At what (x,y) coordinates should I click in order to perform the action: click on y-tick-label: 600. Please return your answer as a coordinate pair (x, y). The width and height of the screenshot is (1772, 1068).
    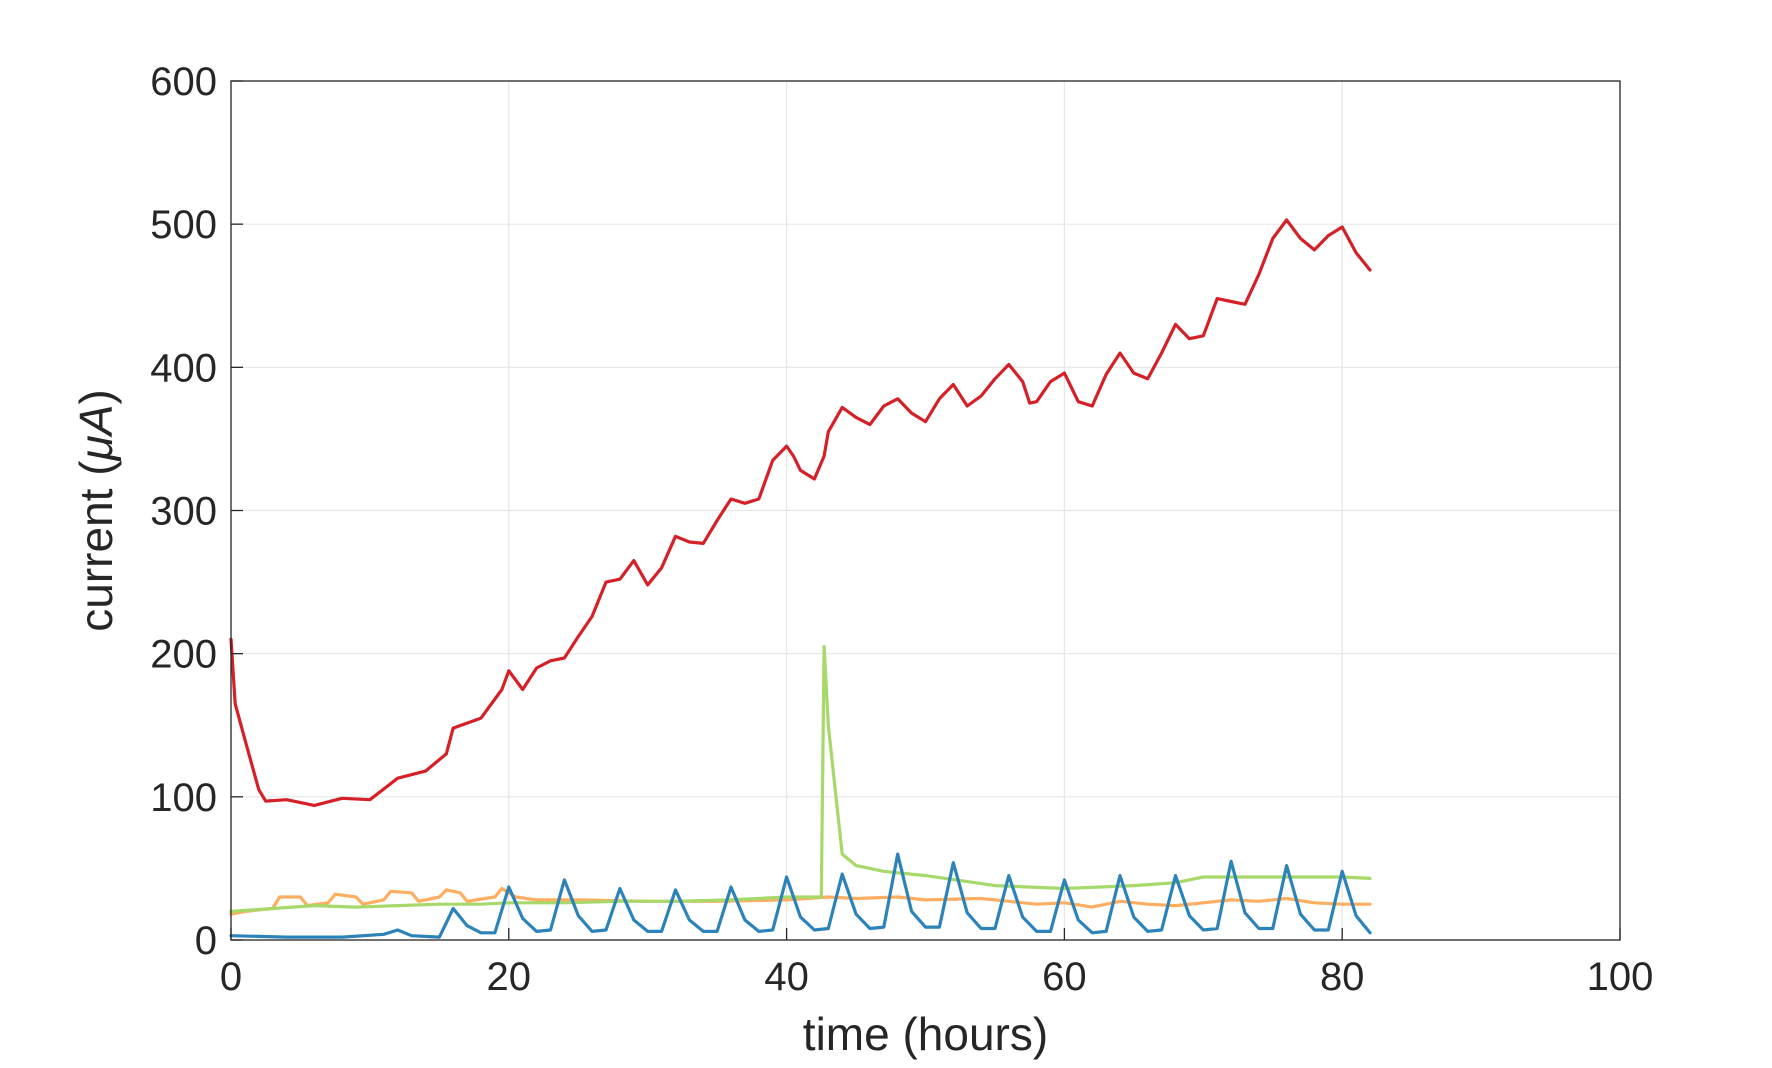
    Looking at the image, I should click on (183, 82).